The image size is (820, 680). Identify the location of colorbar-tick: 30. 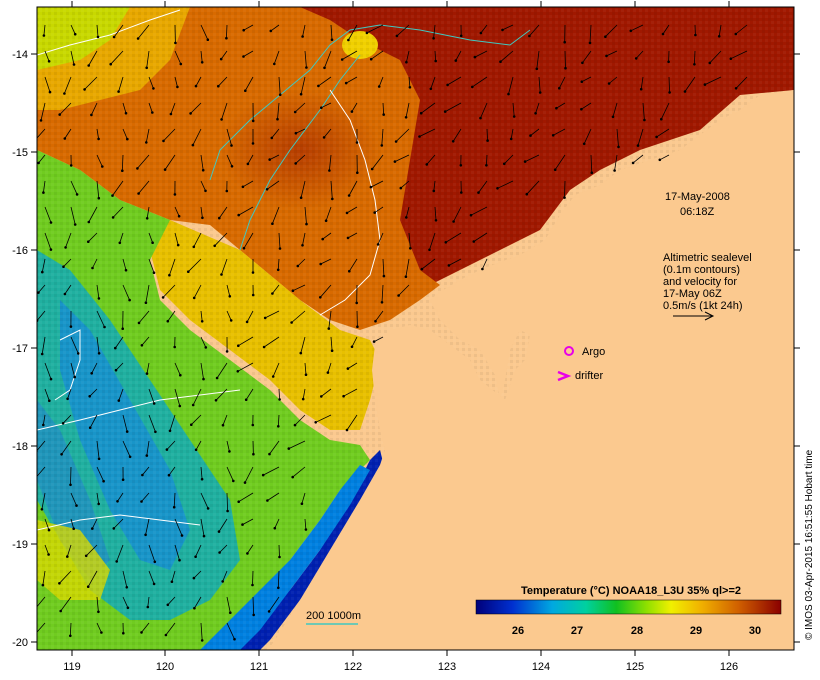
(755, 631).